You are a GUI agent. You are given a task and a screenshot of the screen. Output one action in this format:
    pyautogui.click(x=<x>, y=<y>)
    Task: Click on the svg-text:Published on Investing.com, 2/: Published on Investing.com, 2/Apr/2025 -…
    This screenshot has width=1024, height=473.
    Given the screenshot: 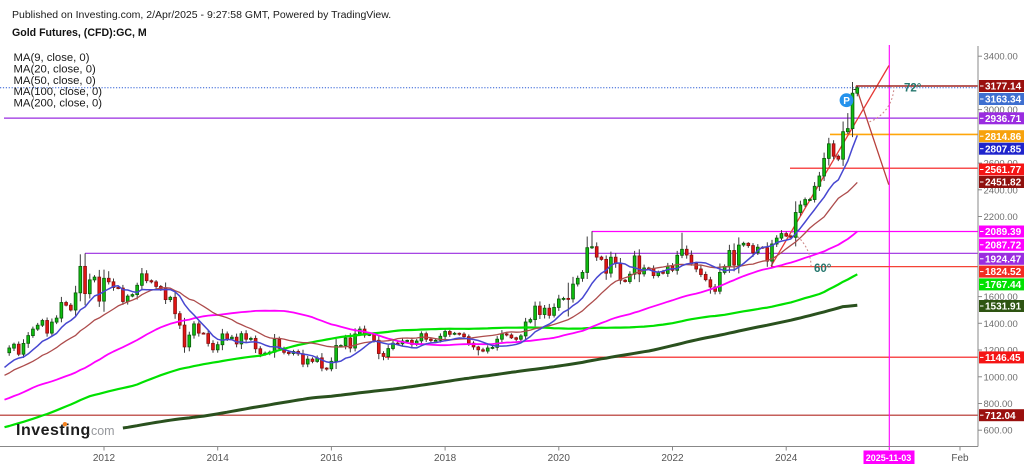 What is the action you would take?
    pyautogui.click(x=201, y=15)
    